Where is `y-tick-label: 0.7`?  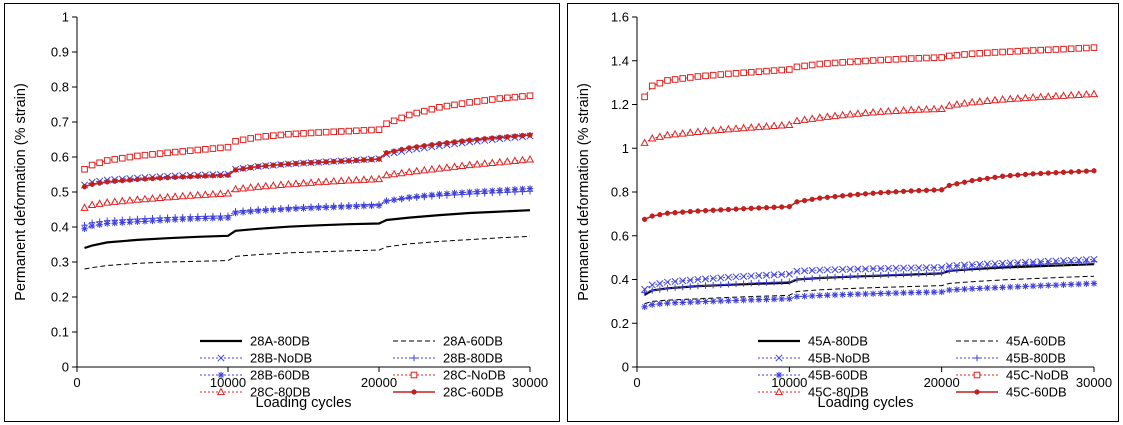
y-tick-label: 0.7 is located at coordinates (60, 122).